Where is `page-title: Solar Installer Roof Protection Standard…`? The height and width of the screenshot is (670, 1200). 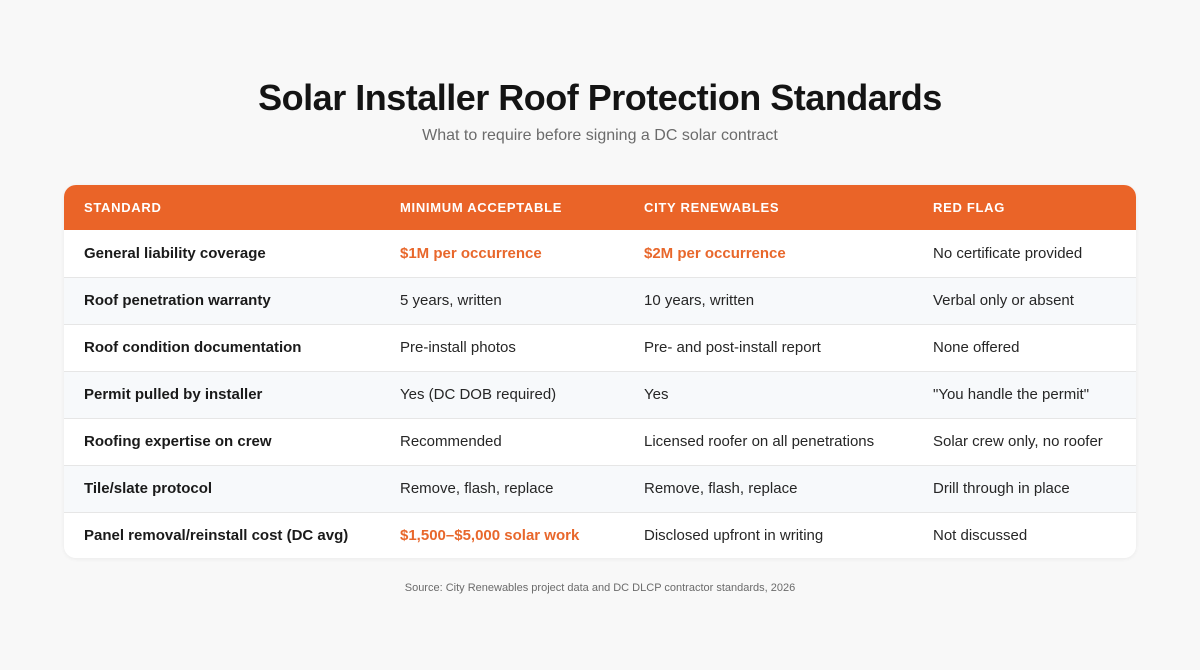 page-title: Solar Installer Roof Protection Standard… is located at coordinates (600, 97).